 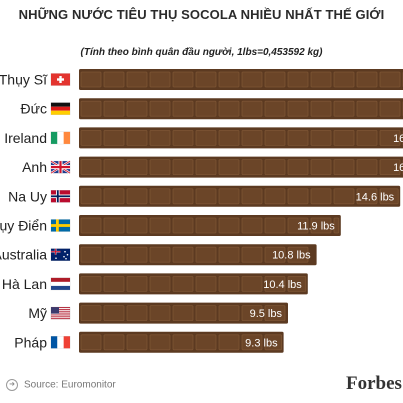 What do you see at coordinates (60, 196) in the screenshot?
I see `norwegian-flag-icon` at bounding box center [60, 196].